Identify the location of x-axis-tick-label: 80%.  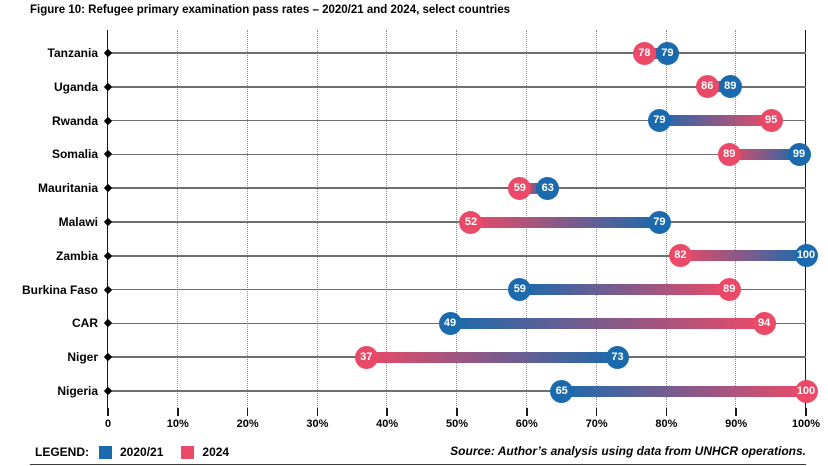
(666, 424).